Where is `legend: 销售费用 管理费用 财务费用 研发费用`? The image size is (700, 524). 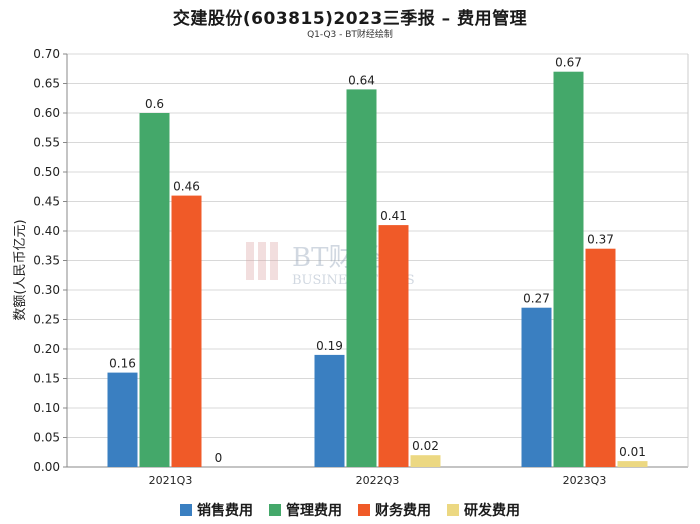 legend: 销售费用 管理费用 财务费用 研发费用 is located at coordinates (350, 510).